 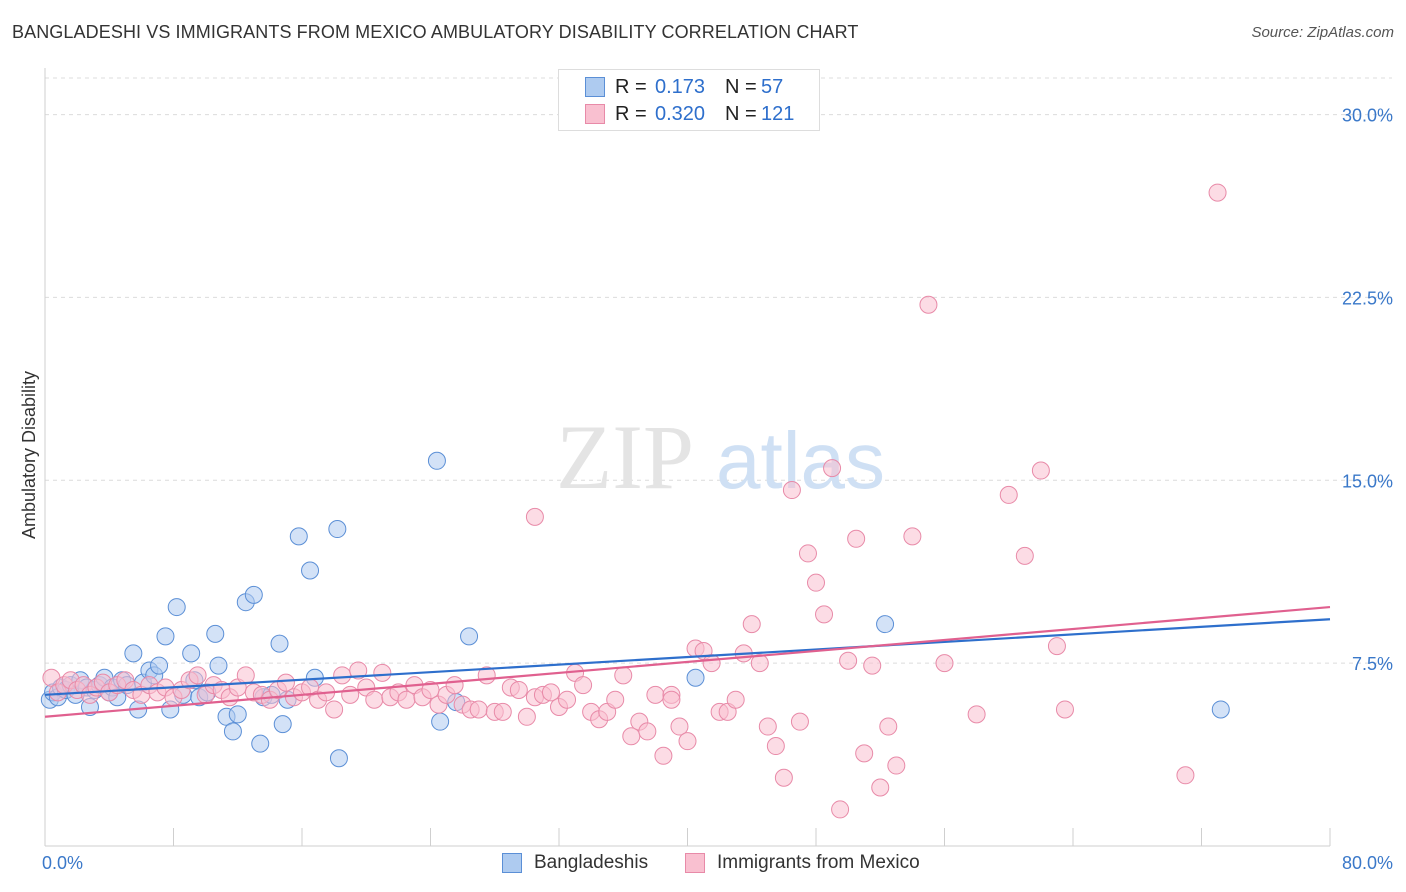 I want to click on y-axis-label: Ambulatory Disability, so click(x=29, y=455).